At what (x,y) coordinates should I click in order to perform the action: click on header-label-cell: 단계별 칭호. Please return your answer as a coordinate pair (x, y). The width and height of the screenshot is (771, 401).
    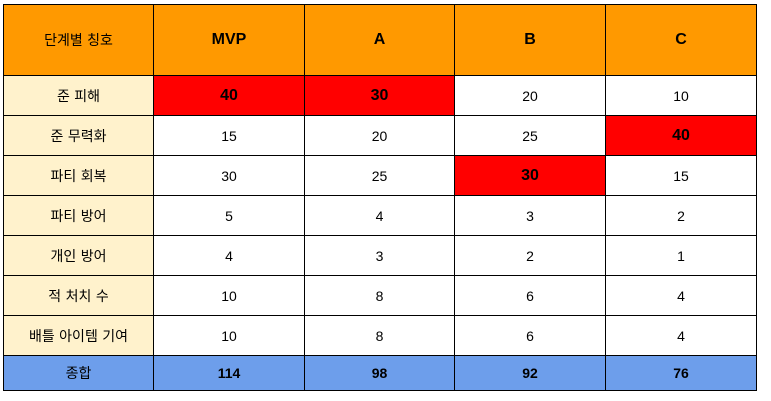
    Looking at the image, I should click on (78, 40).